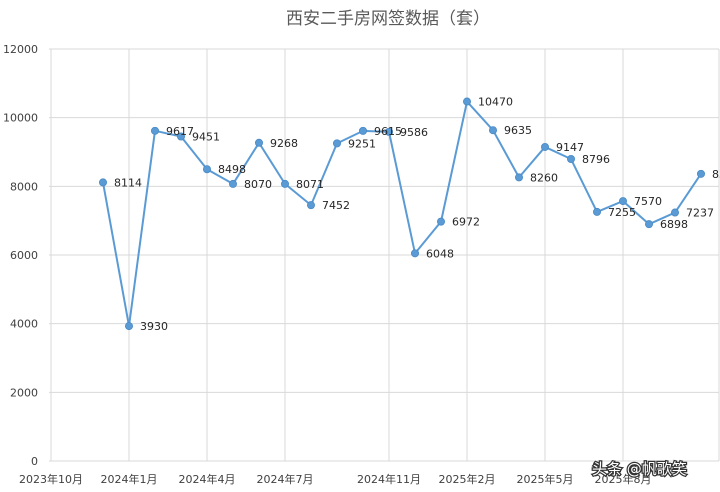 The image size is (720, 492). What do you see at coordinates (284, 143) in the screenshot?
I see `data-label: 9268` at bounding box center [284, 143].